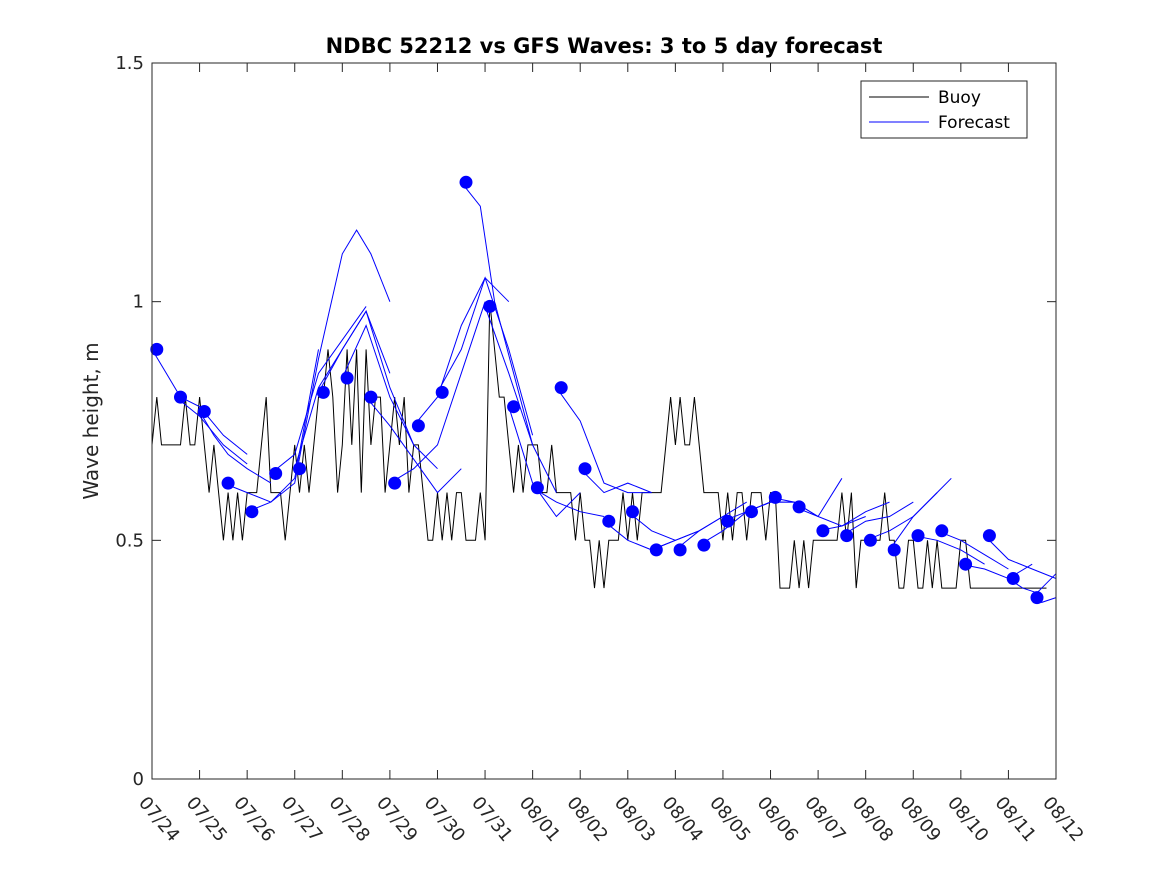 The image size is (1167, 875). Describe the element at coordinates (967, 819) in the screenshot. I see `x-tick-label: 08/10` at that location.